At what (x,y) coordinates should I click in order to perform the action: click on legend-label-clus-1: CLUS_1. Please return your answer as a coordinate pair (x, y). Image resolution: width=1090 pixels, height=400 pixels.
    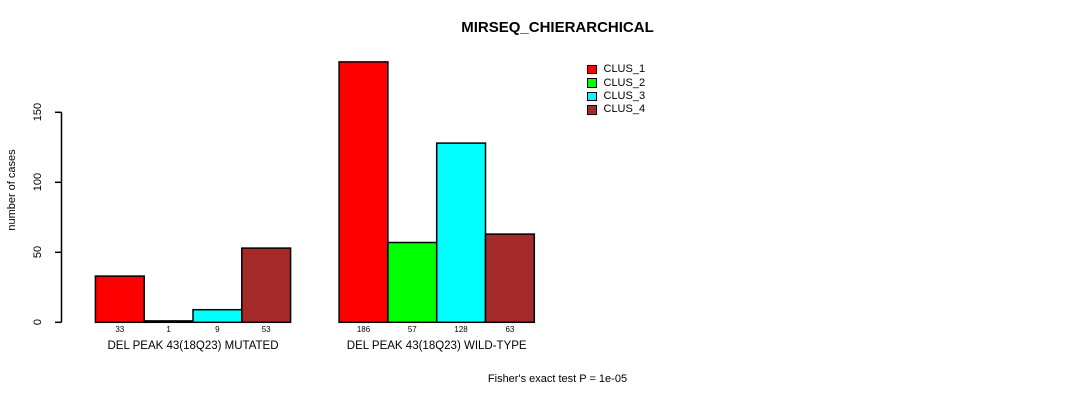
    Looking at the image, I should click on (624, 69).